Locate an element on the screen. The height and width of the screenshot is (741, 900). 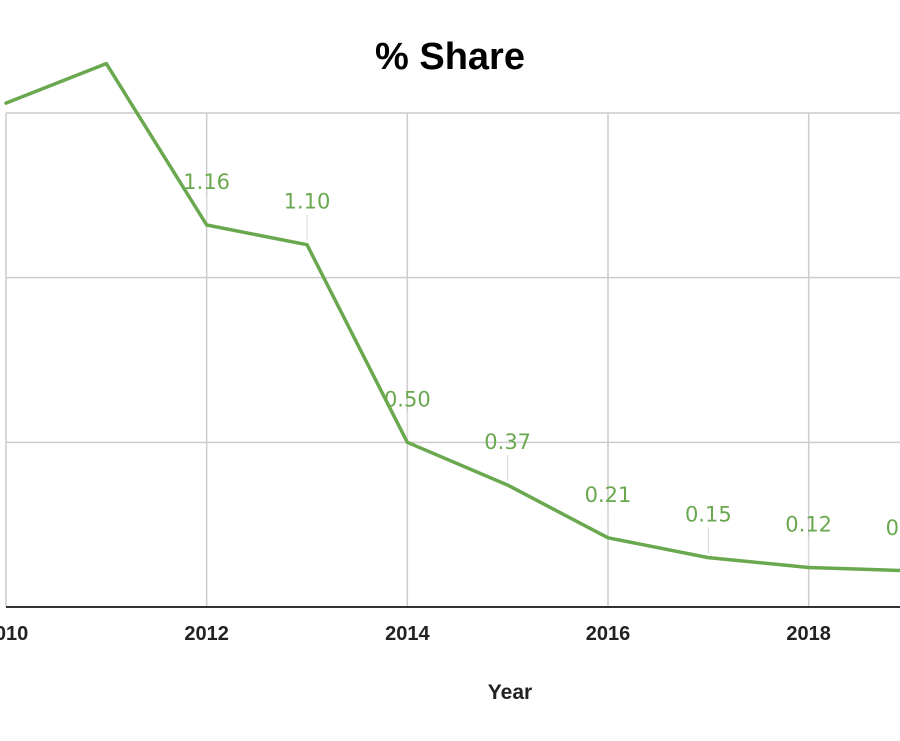
data-label: 0.50 is located at coordinates (407, 399).